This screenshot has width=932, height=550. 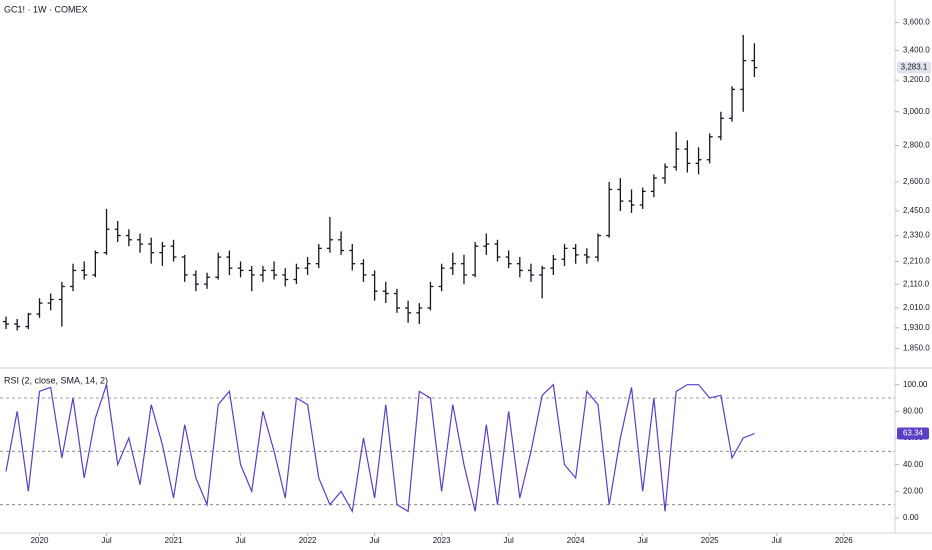 What do you see at coordinates (916, 22) in the screenshot?
I see `y-tick-label: 3,600.0` at bounding box center [916, 22].